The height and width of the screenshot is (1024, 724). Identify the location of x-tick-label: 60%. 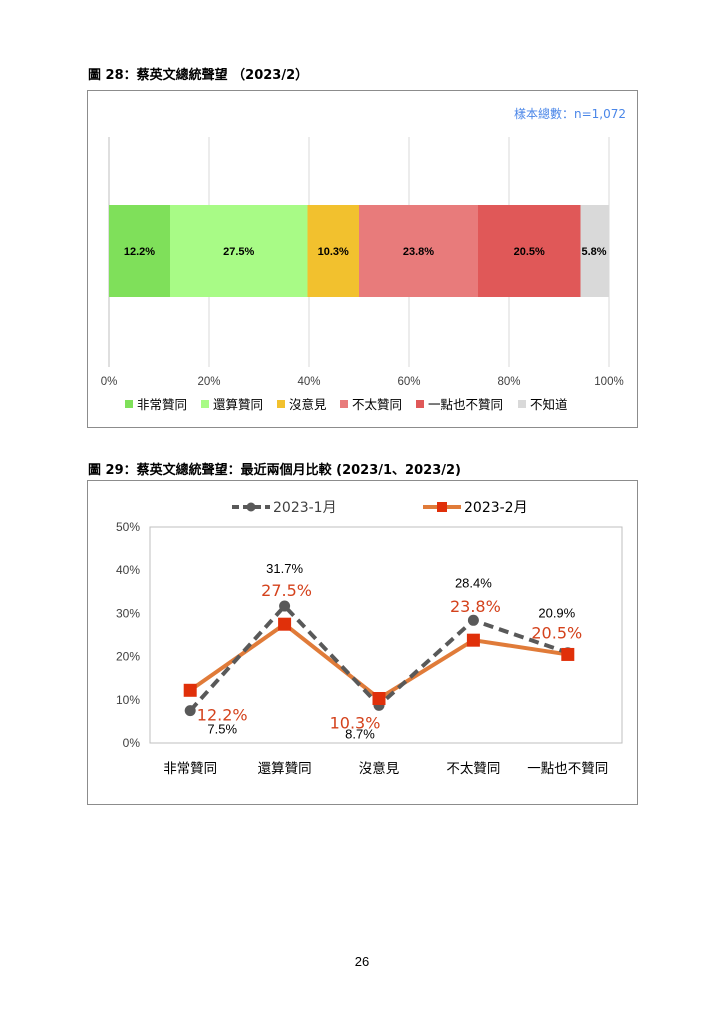
(408, 382).